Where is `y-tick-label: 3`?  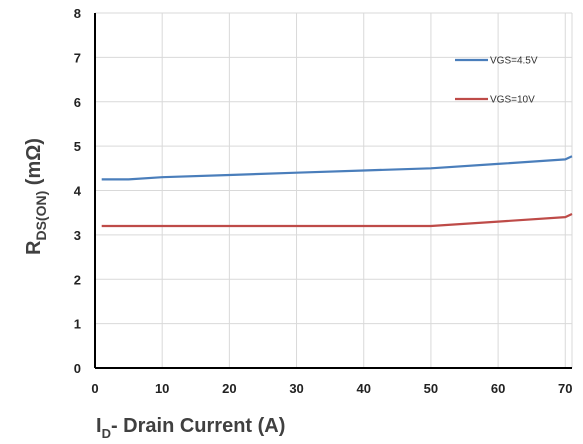 y-tick-label: 3 is located at coordinates (77, 235).